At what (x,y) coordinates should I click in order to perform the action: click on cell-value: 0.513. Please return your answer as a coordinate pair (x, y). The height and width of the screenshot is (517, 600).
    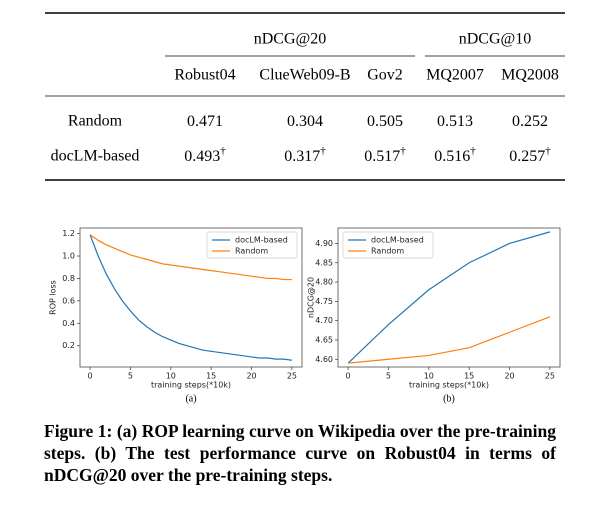
    Looking at the image, I should click on (455, 121).